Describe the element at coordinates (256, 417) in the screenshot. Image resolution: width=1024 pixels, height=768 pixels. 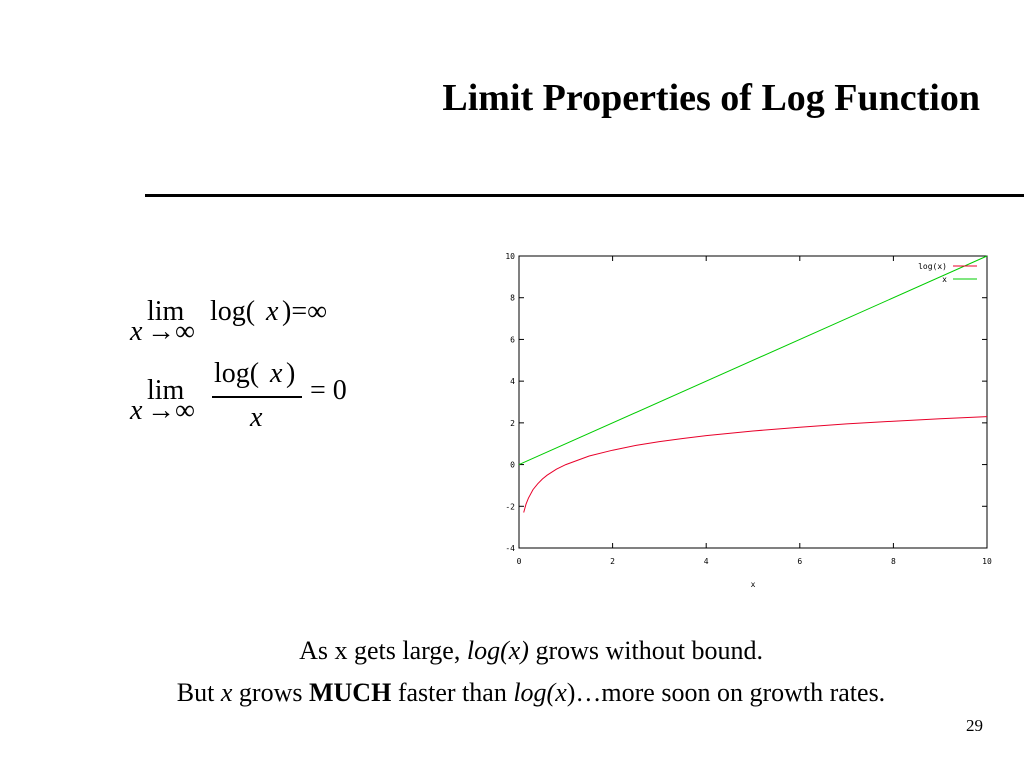
I see `formula2-denominator: x` at that location.